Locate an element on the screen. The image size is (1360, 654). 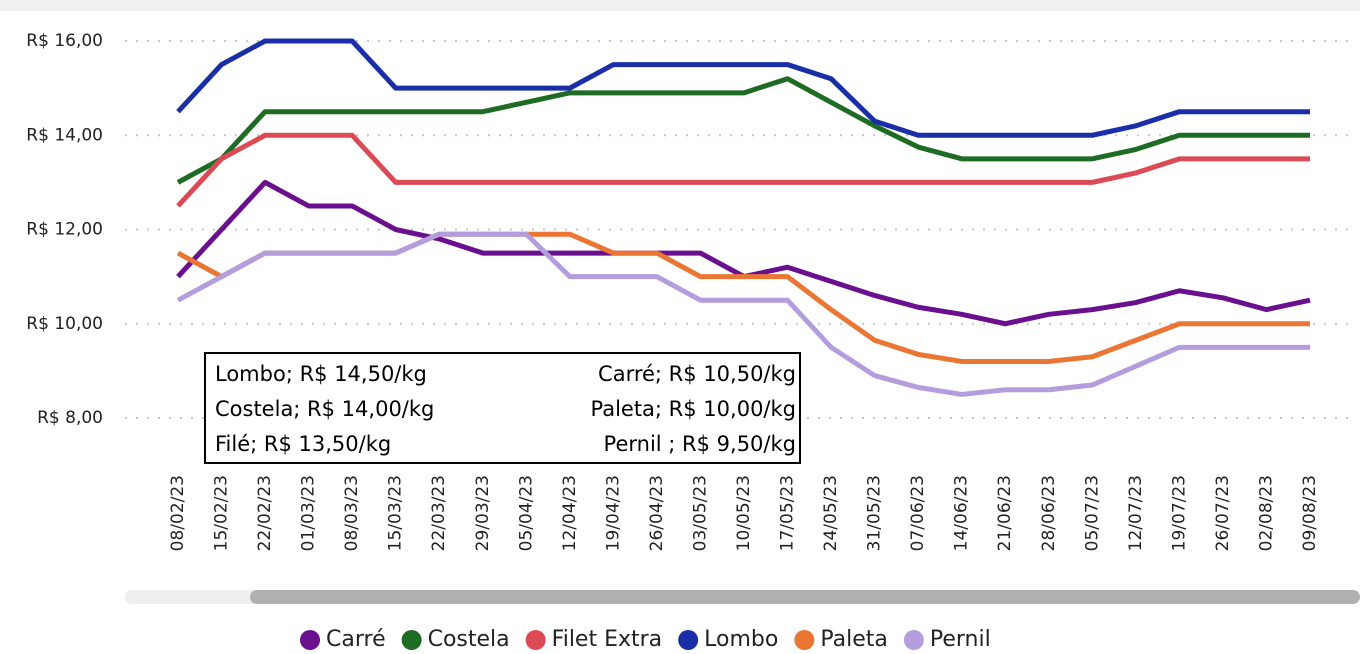
x-tick-label: 26/07/23 is located at coordinates (1223, 513).